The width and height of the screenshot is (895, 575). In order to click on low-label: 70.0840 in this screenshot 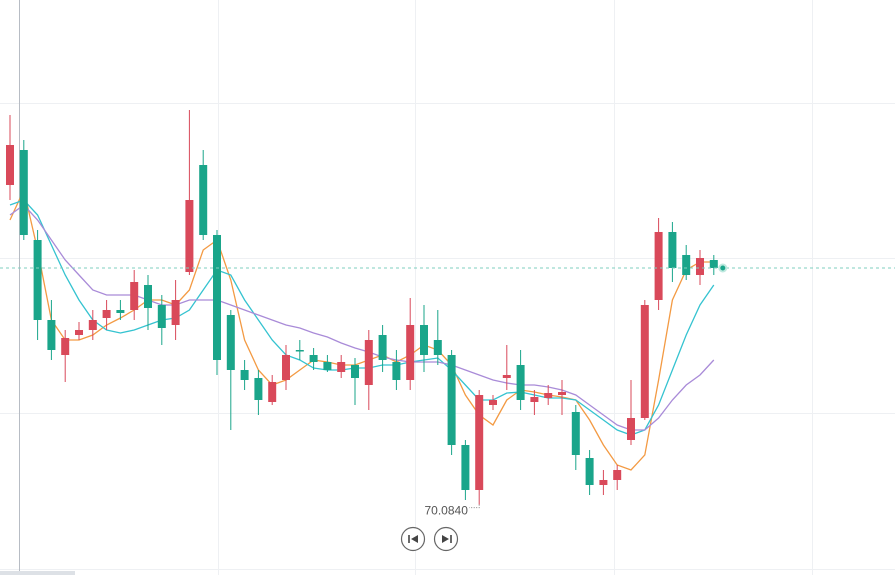, I will do `click(447, 511)`.